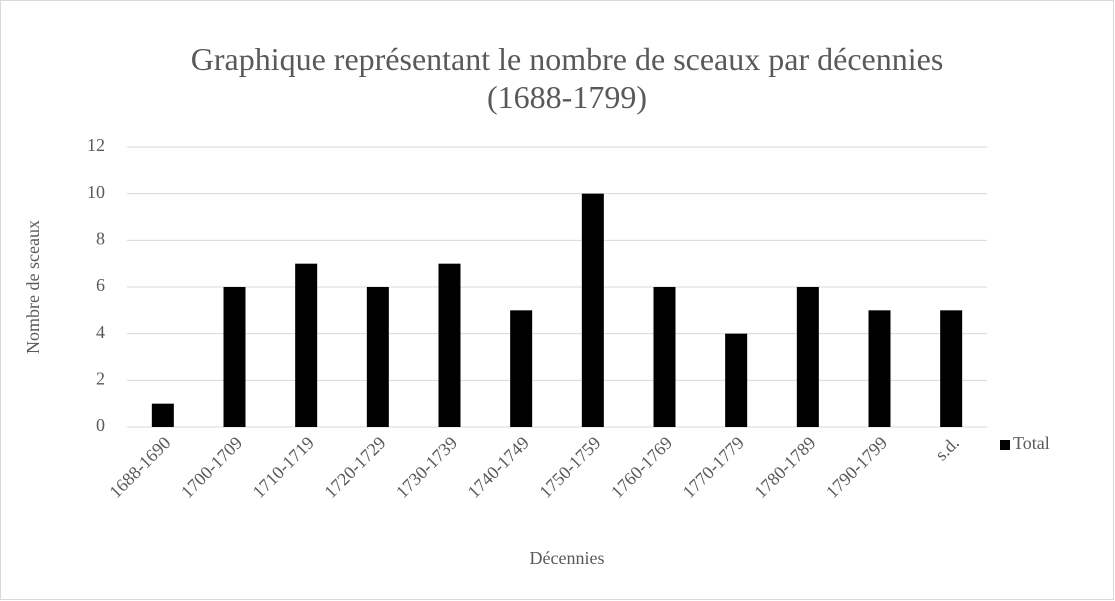  Describe the element at coordinates (100, 285) in the screenshot. I see `y-tick-label: 6` at that location.